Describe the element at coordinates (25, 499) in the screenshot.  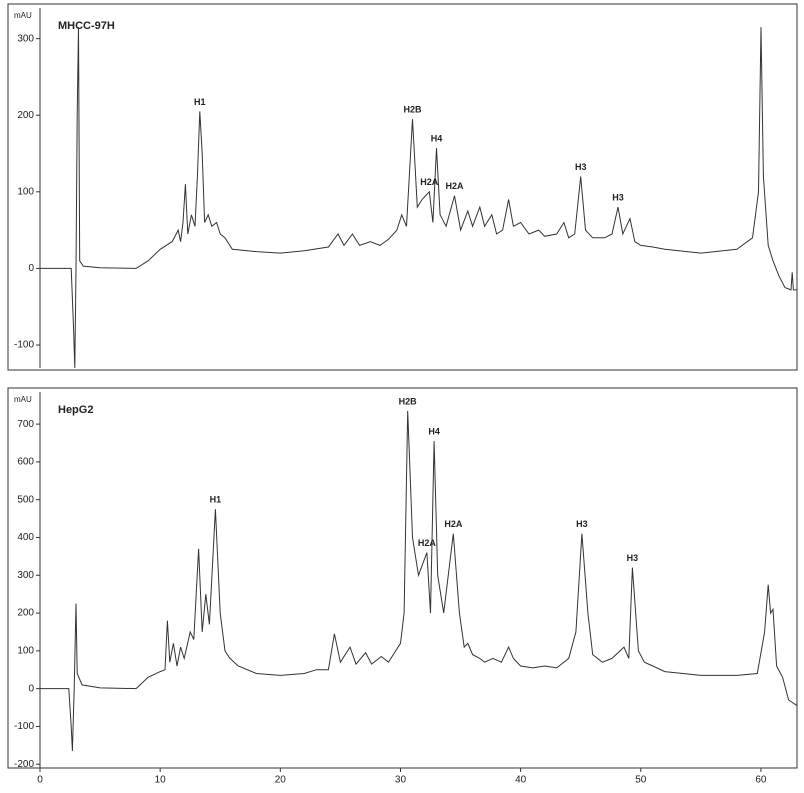
I see `y-tick-label: 500` at that location.